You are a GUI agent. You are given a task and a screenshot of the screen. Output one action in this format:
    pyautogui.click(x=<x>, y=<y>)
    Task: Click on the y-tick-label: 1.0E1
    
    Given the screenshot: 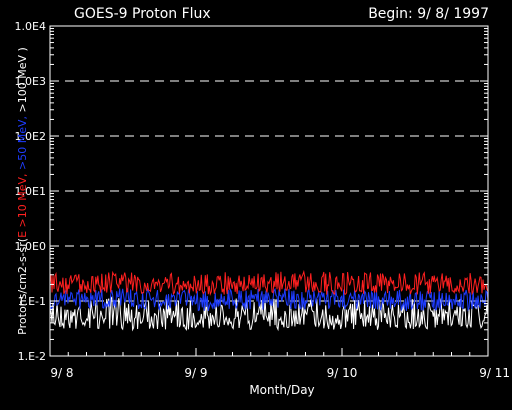 What is the action you would take?
    pyautogui.click(x=30, y=191)
    